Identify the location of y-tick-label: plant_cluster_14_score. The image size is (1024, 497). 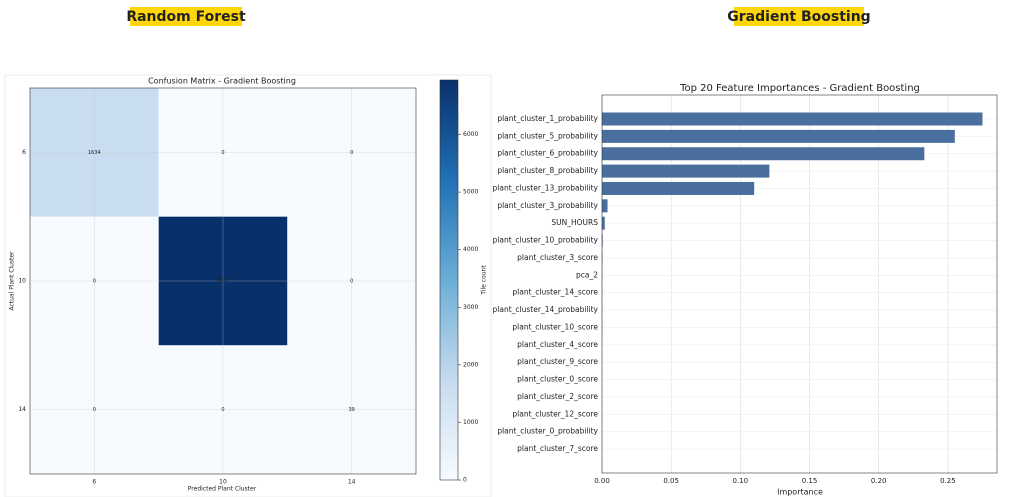
(555, 292).